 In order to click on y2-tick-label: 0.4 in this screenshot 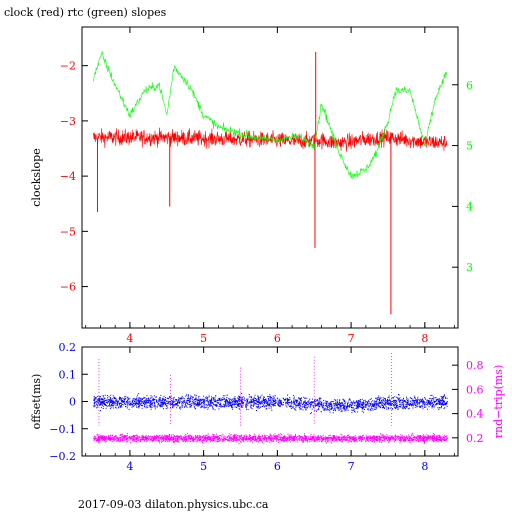, I will do `click(475, 414)`.